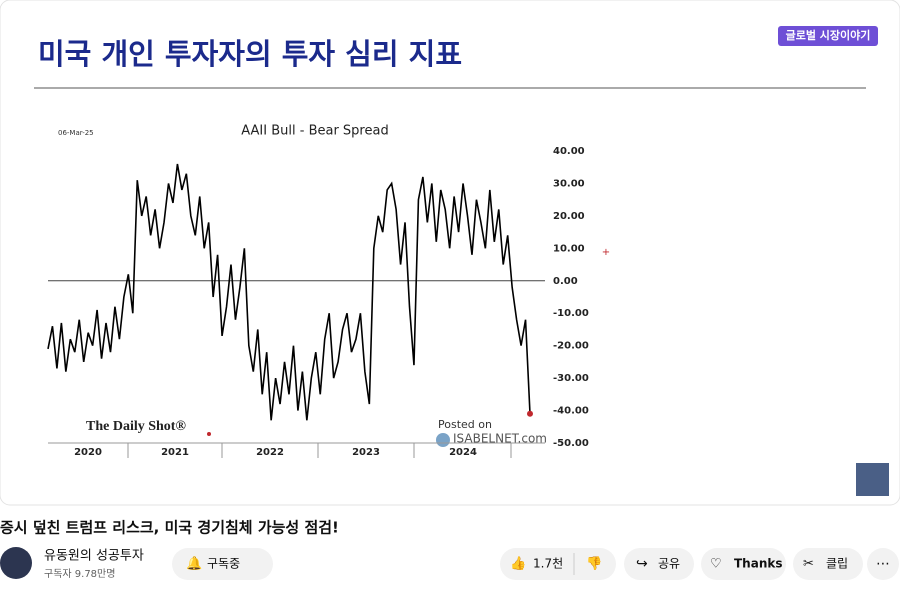 The width and height of the screenshot is (900, 592). Describe the element at coordinates (500, 439) in the screenshot. I see `site: ISABELNET.com` at that location.